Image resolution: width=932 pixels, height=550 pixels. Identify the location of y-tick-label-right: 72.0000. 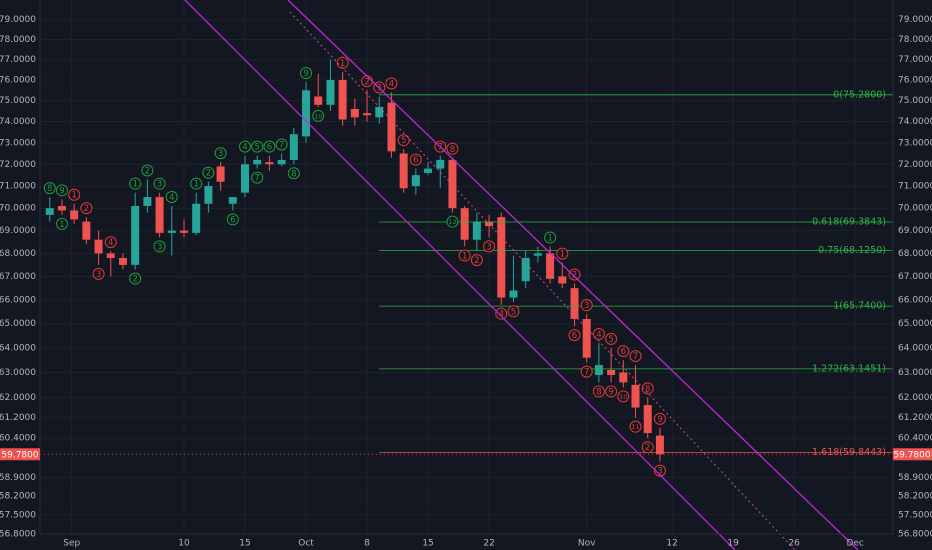
(915, 165).